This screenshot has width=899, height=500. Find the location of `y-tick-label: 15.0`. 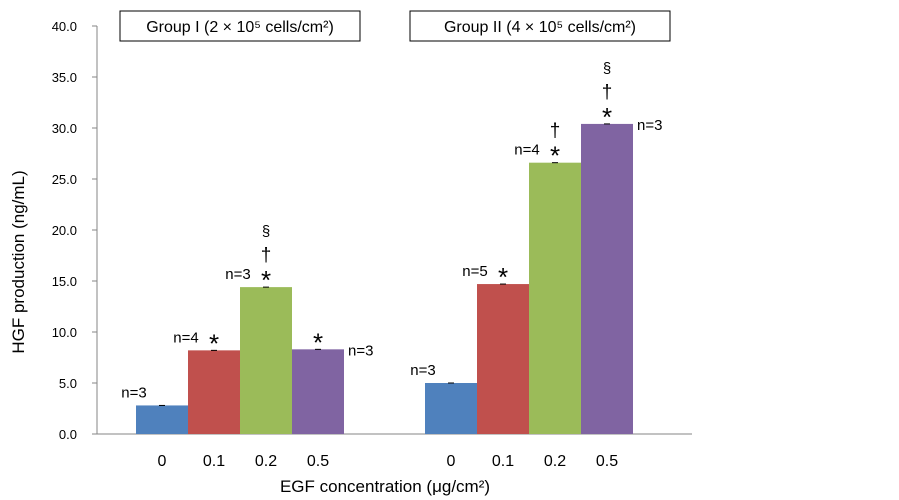

y-tick-label: 15.0 is located at coordinates (64, 281).